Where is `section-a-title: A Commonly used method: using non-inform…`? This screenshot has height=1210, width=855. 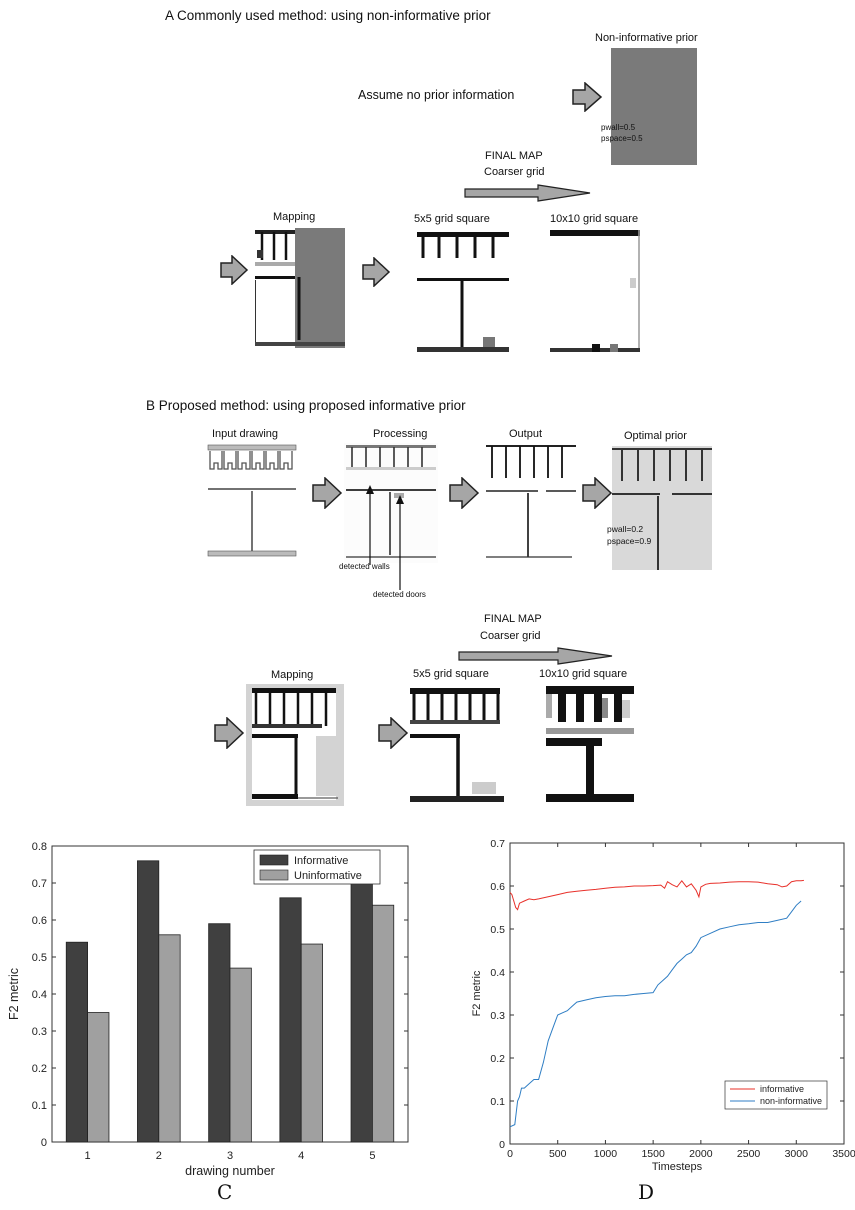 section-a-title: A Commonly used method: using non-inform… is located at coordinates (328, 15).